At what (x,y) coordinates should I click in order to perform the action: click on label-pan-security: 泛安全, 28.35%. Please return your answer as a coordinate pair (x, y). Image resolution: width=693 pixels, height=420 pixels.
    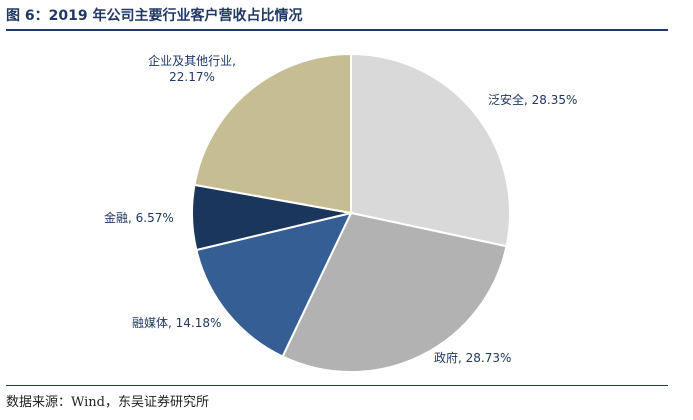
    Looking at the image, I should click on (532, 99).